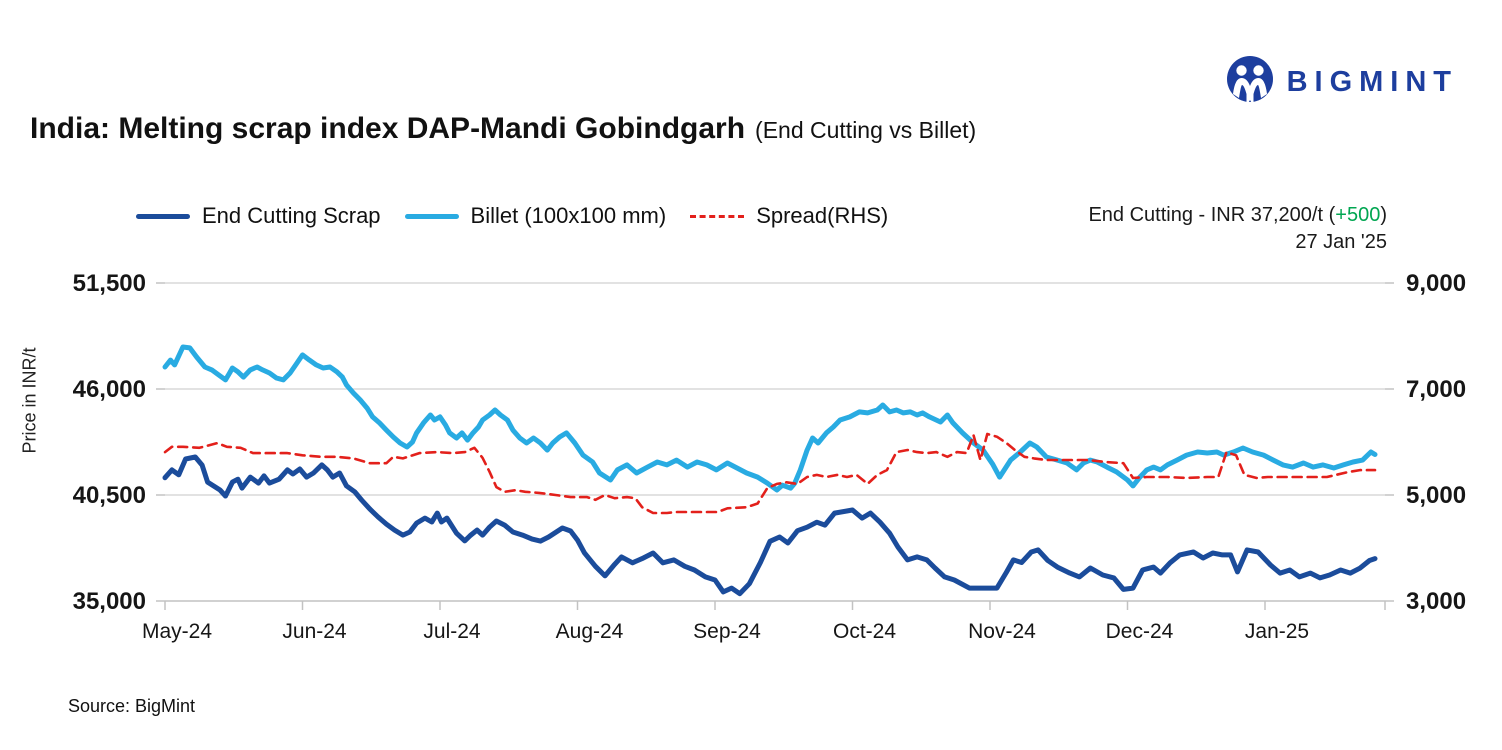  What do you see at coordinates (109, 283) in the screenshot?
I see `y-axis-label-left: 51,500` at bounding box center [109, 283].